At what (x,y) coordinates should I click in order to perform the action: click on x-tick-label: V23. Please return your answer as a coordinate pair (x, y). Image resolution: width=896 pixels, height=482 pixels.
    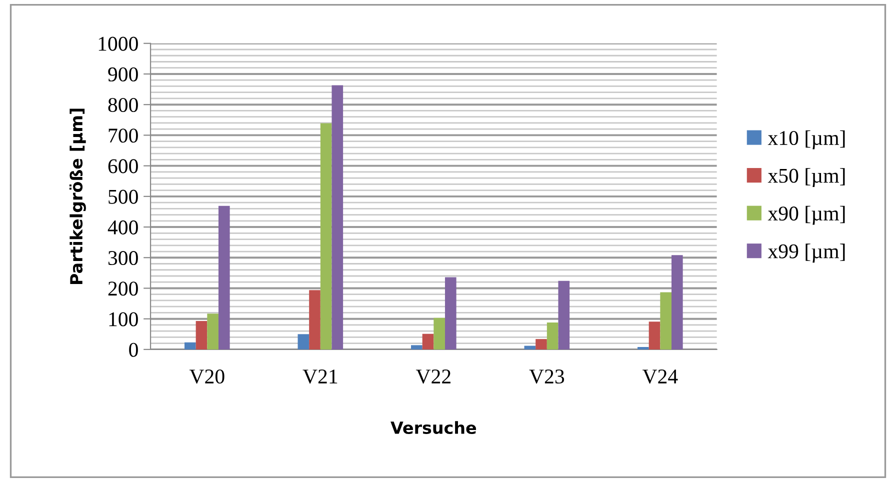
    Looking at the image, I should click on (546, 377).